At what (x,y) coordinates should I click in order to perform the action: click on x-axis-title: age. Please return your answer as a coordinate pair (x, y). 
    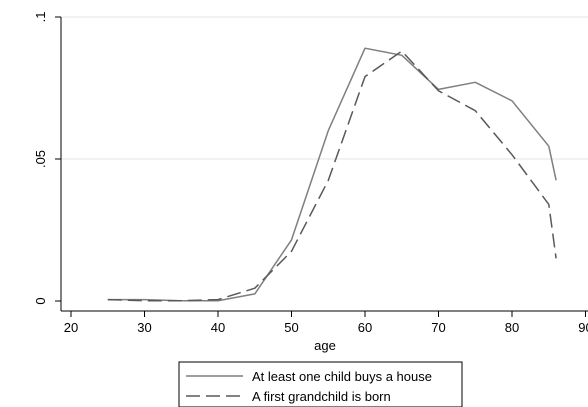
    Looking at the image, I should click on (325, 345).